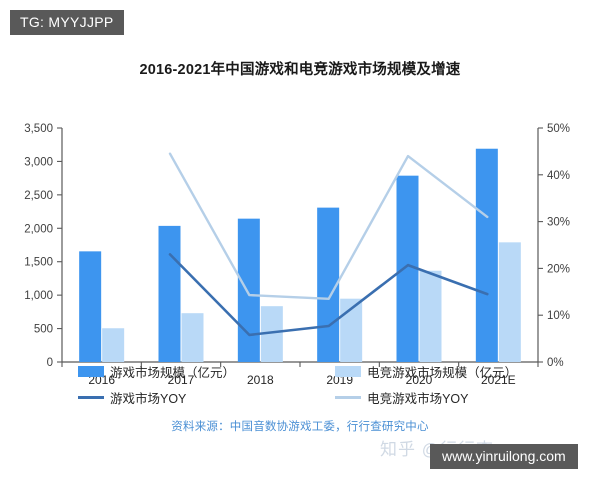  I want to click on y-axis-right-tick-label: 50%, so click(558, 129).